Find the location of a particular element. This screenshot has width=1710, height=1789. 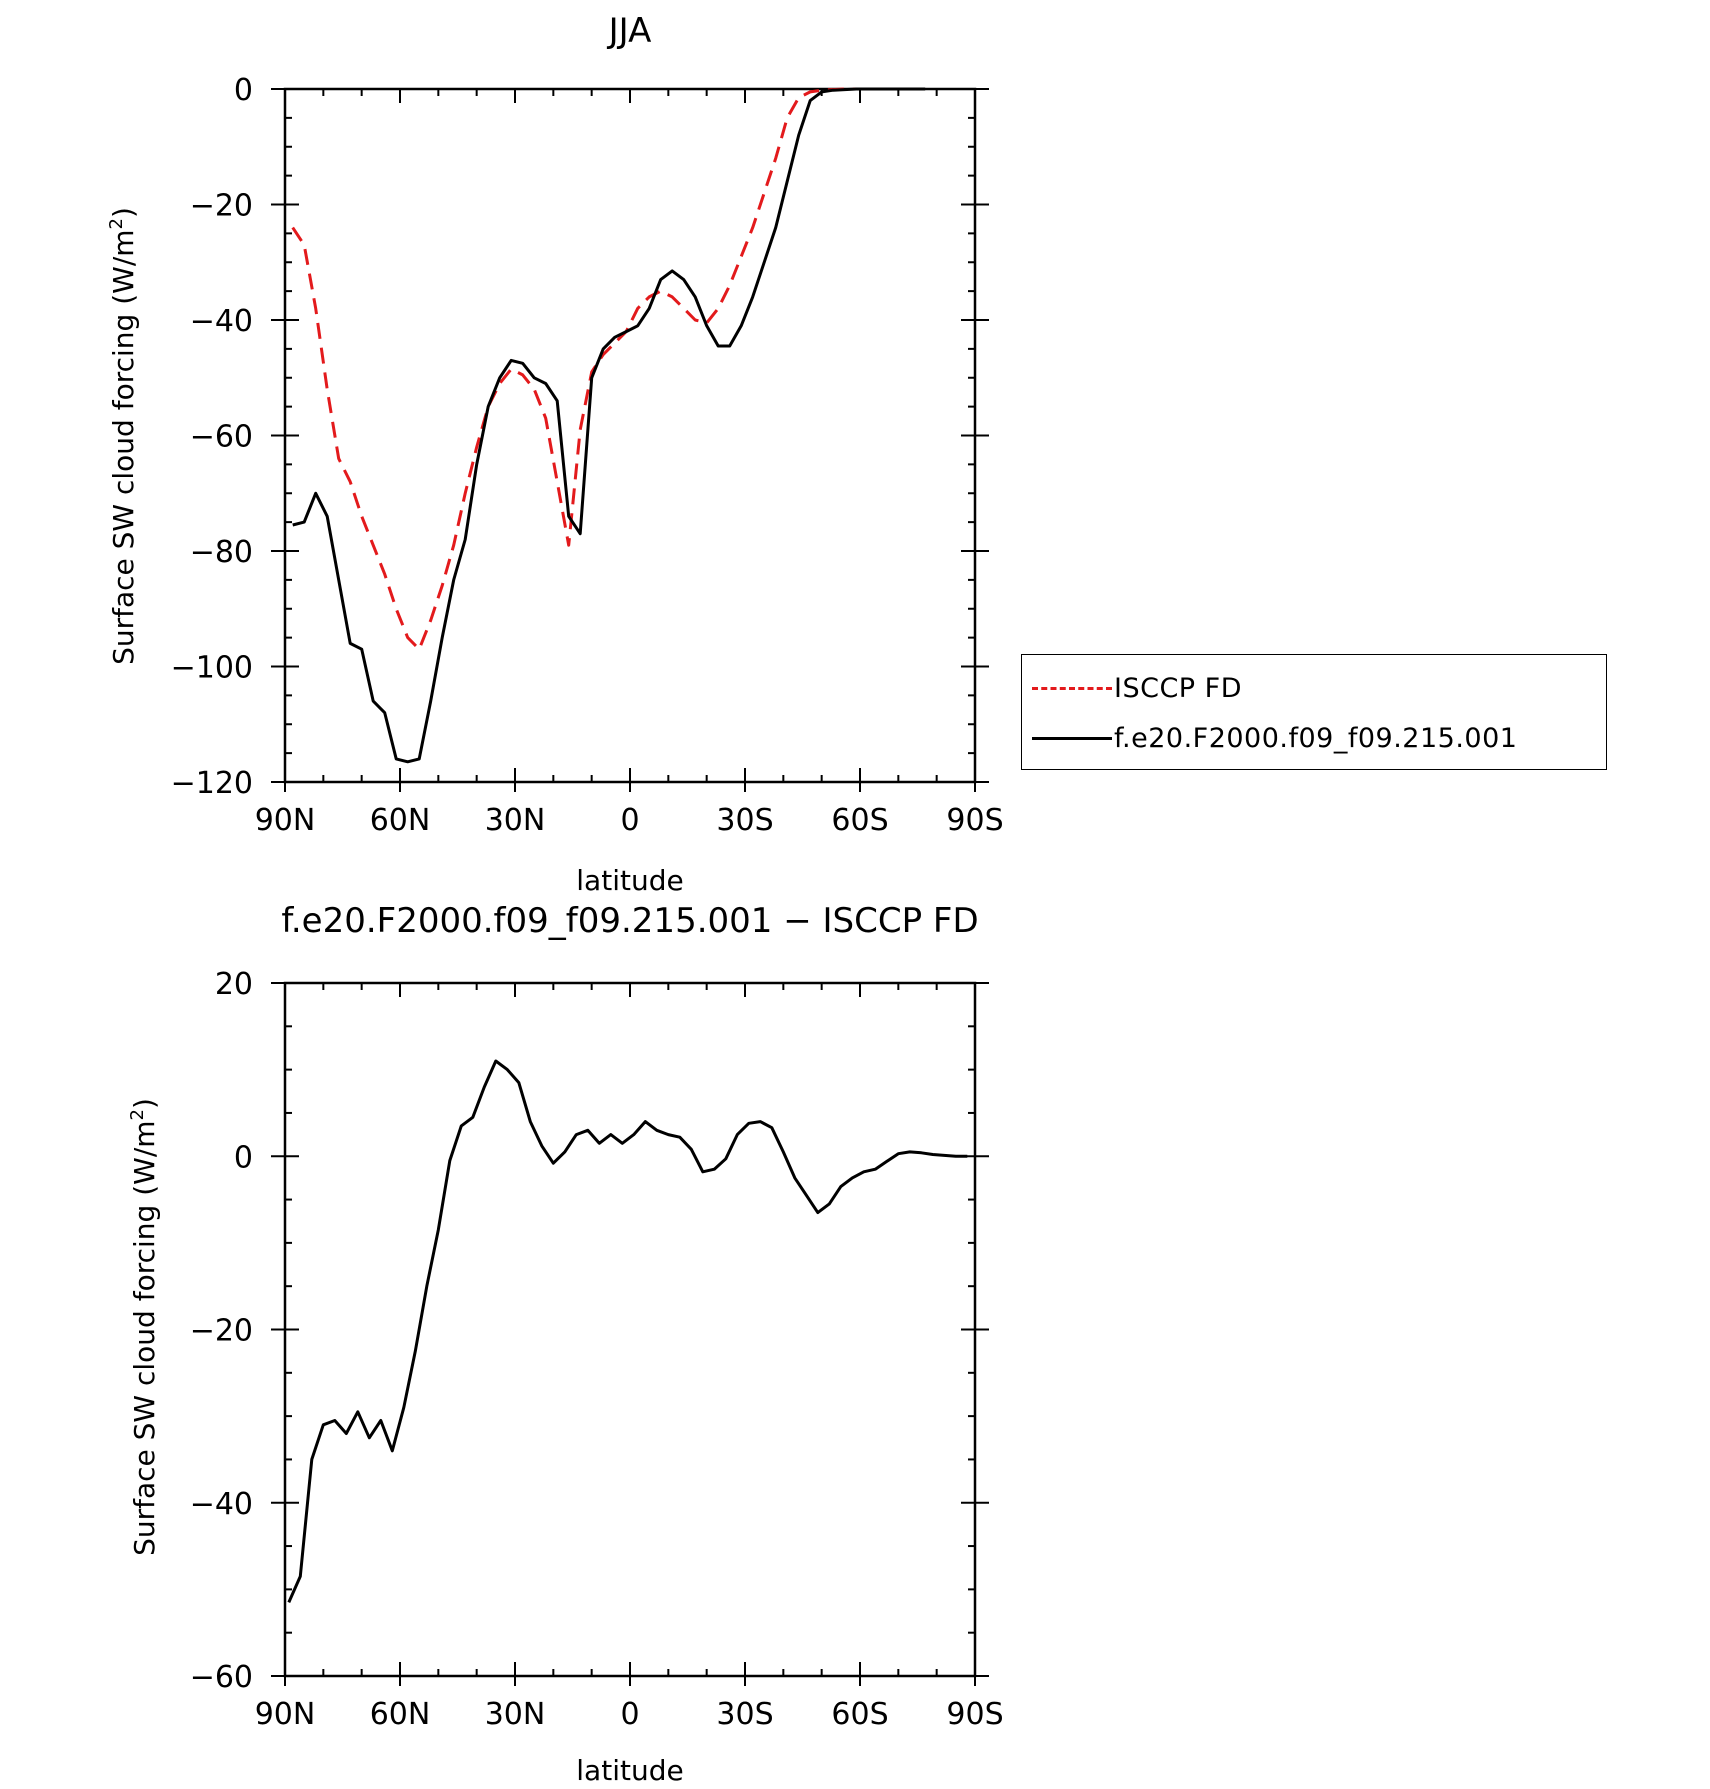

y-tick-label: −100 is located at coordinates (212, 668).